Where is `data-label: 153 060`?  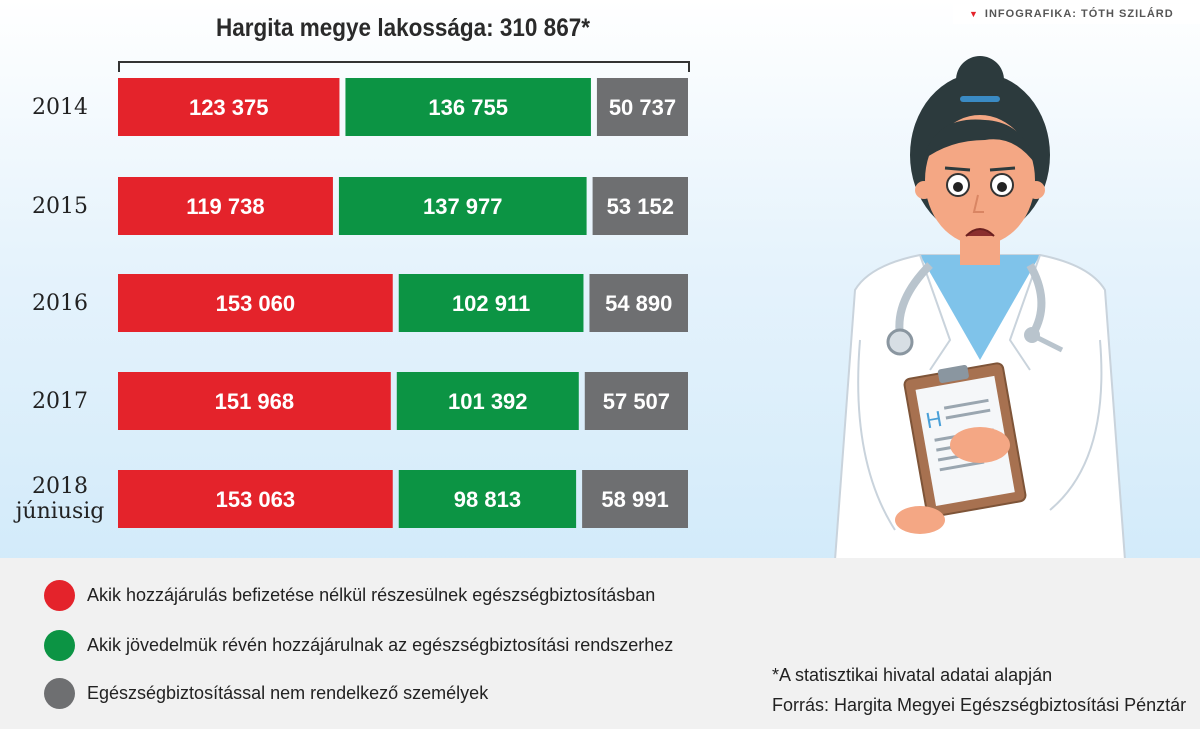
data-label: 153 060 is located at coordinates (256, 303).